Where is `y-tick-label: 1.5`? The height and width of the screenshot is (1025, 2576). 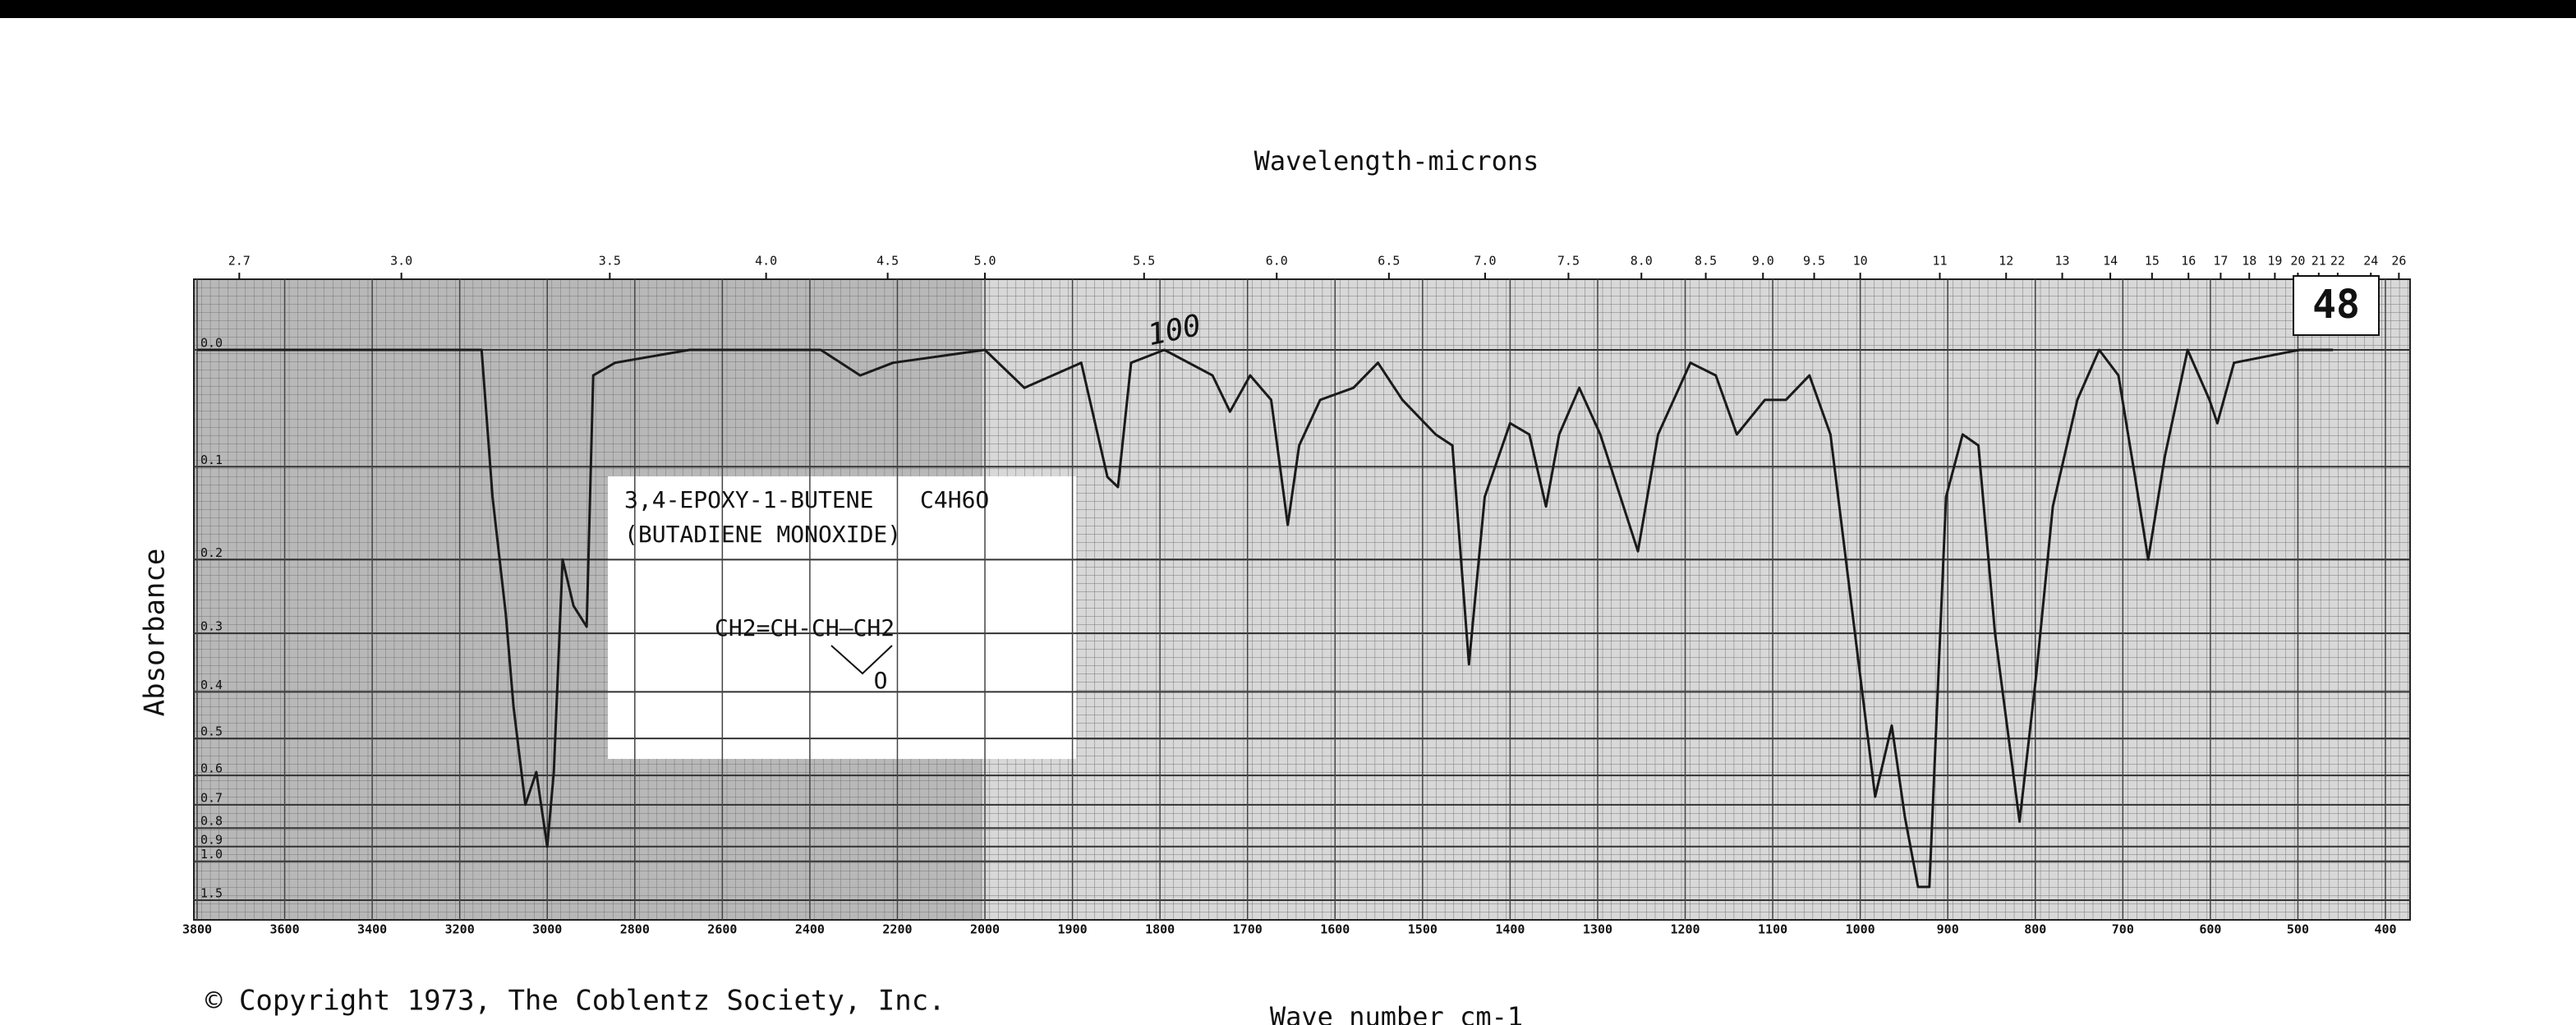 y-tick-label: 1.5 is located at coordinates (212, 893).